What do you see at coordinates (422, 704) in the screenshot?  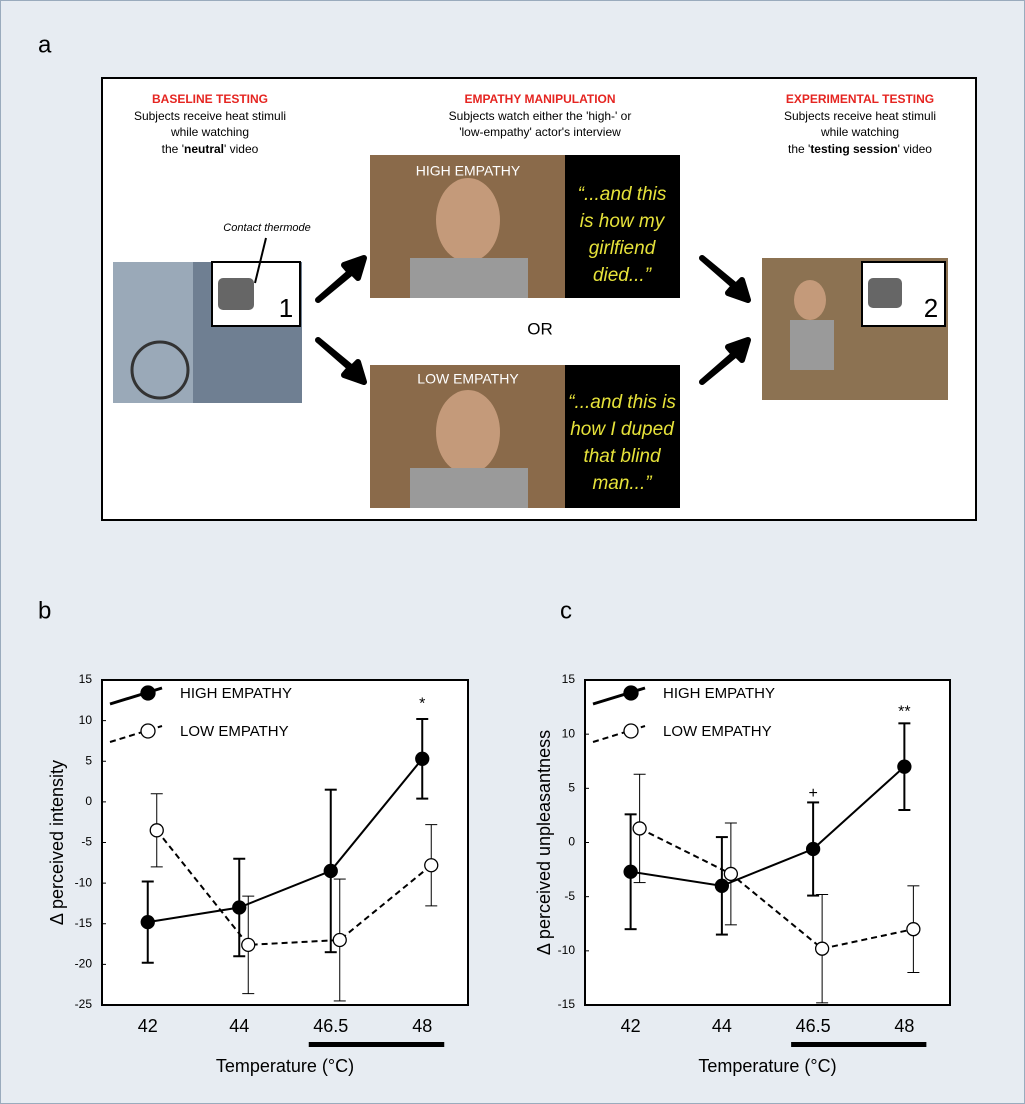 I see `annotation: *` at bounding box center [422, 704].